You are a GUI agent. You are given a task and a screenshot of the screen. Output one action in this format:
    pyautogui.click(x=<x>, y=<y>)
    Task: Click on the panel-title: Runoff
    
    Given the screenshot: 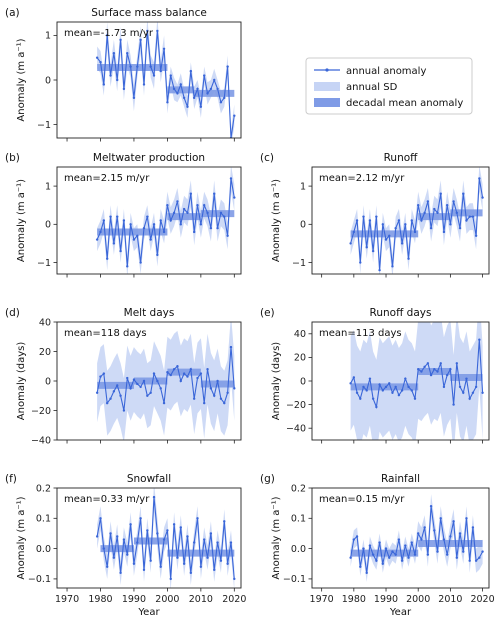 What is the action you would take?
    pyautogui.click(x=401, y=158)
    